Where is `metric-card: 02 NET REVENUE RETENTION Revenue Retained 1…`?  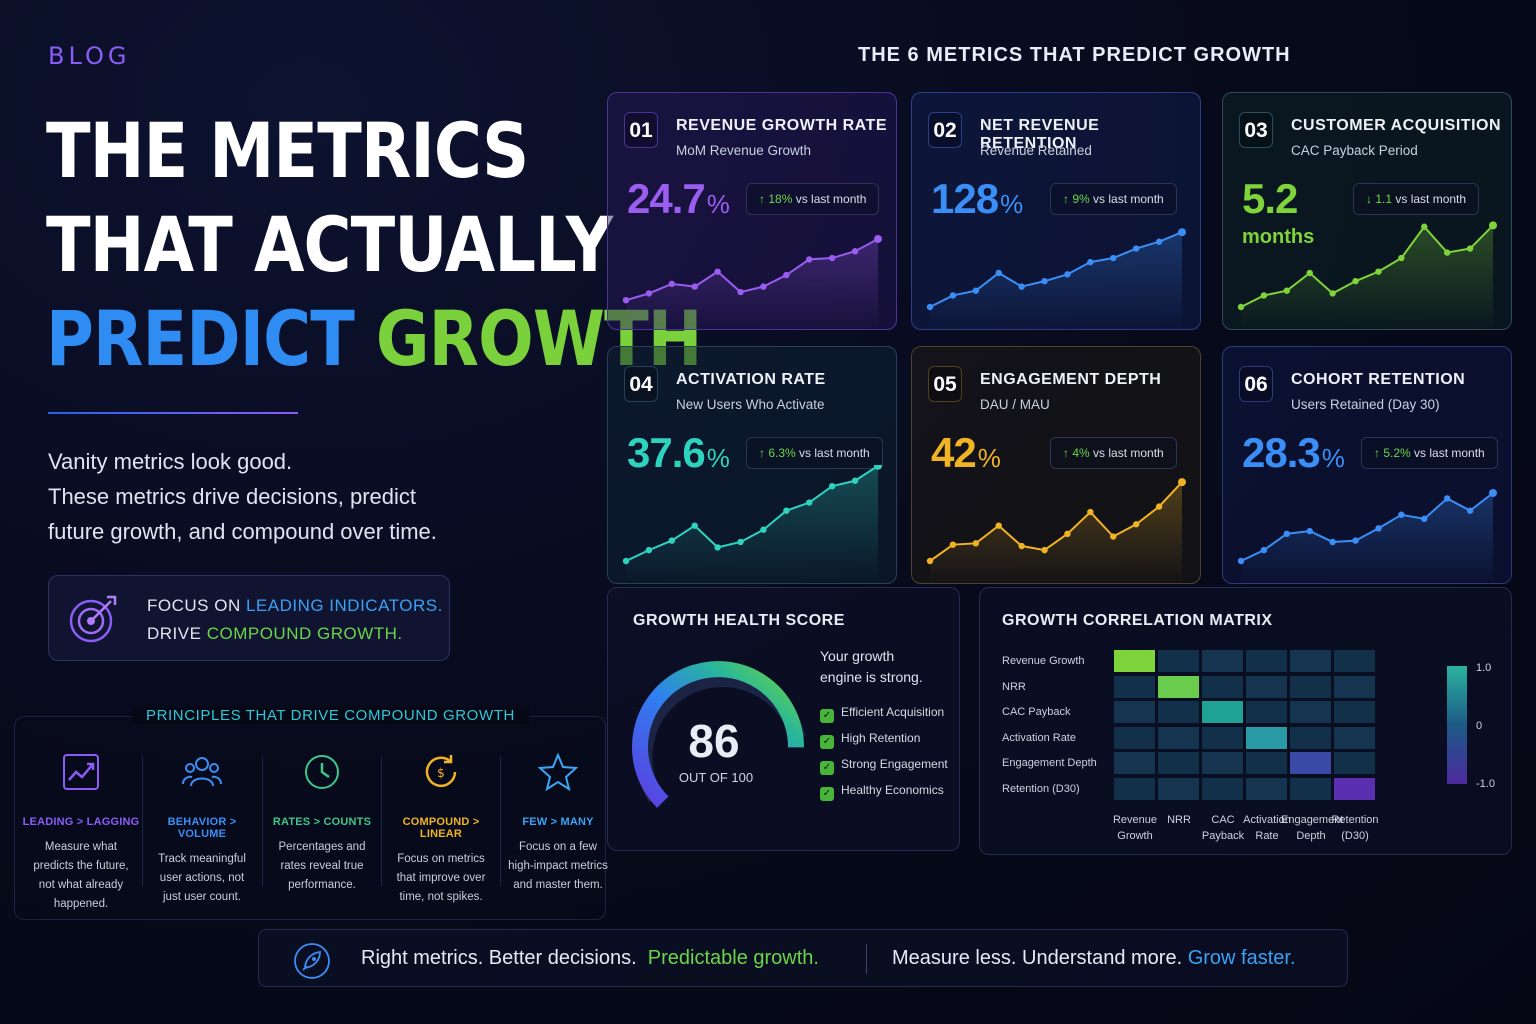
metric-card: 02 NET REVENUE RETENTION Revenue Retained 1… is located at coordinates (1056, 211).